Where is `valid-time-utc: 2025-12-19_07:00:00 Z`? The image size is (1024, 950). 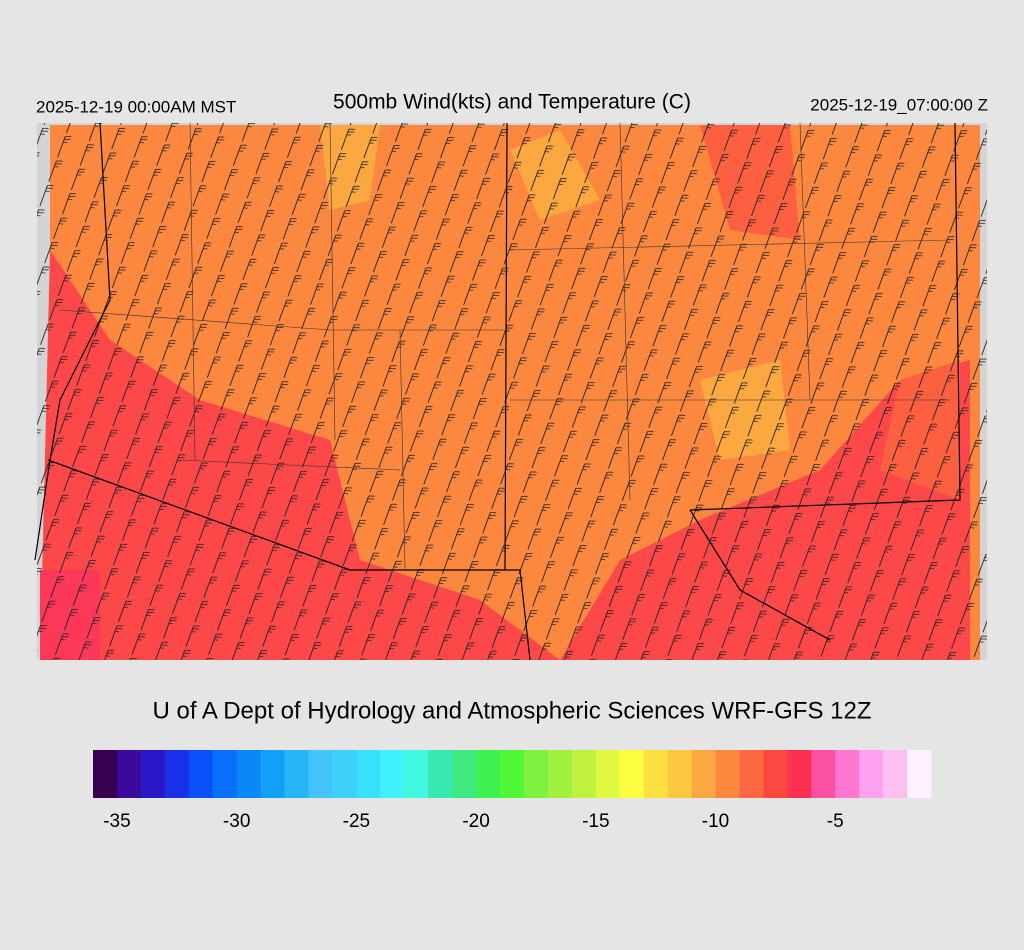
valid-time-utc: 2025-12-19_07:00:00 Z is located at coordinates (899, 104).